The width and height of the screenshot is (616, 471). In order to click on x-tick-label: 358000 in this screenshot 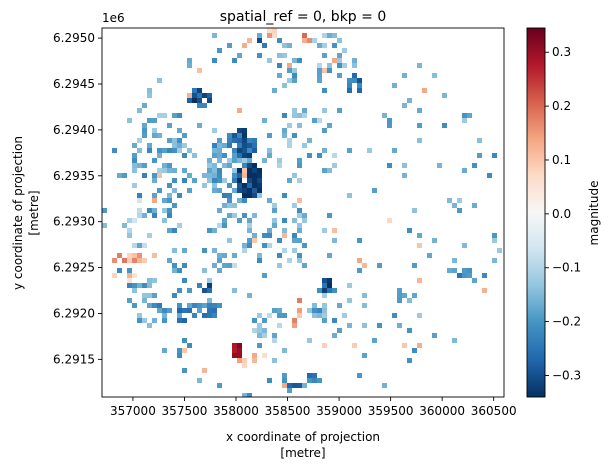, I will do `click(236, 411)`.